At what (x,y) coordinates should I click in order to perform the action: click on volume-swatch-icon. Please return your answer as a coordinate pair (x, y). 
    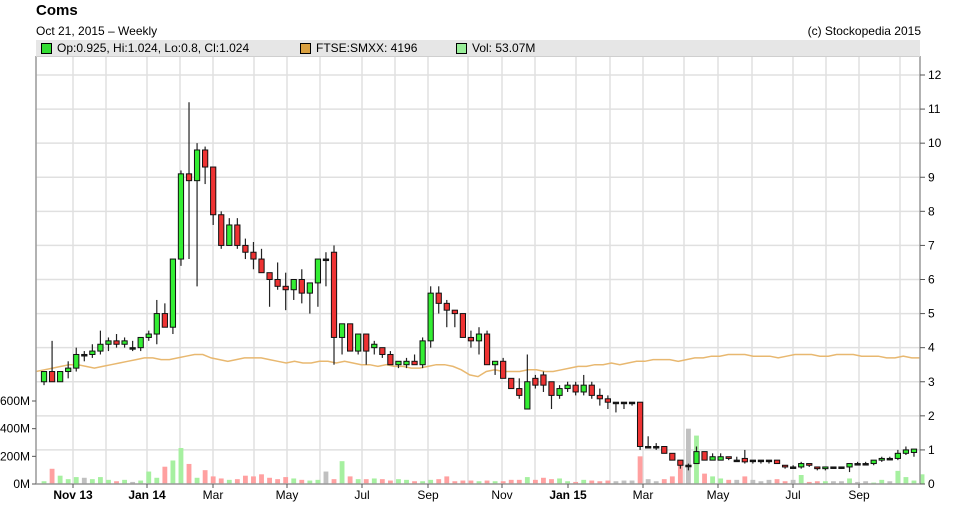
    Looking at the image, I should click on (461, 48).